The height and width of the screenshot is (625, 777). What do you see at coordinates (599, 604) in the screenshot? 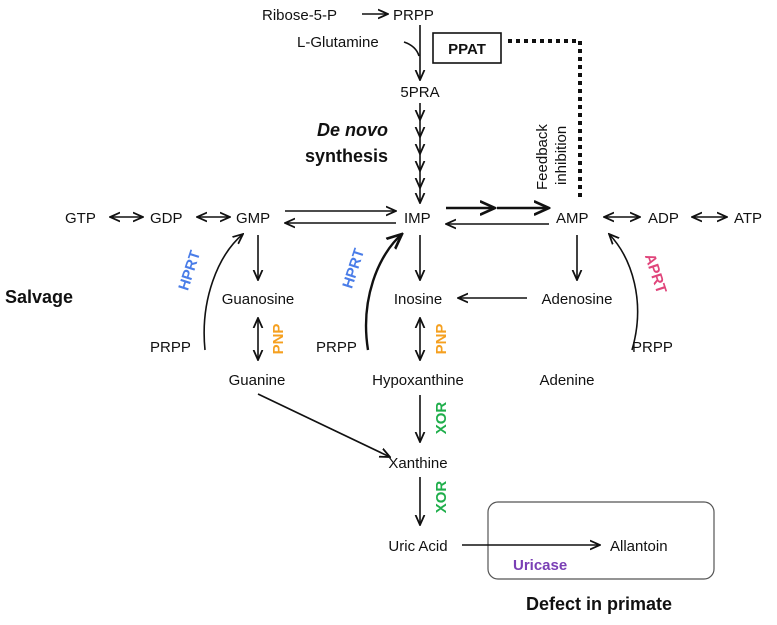
I see `defect-in-primate-label: Defect in primate` at bounding box center [599, 604].